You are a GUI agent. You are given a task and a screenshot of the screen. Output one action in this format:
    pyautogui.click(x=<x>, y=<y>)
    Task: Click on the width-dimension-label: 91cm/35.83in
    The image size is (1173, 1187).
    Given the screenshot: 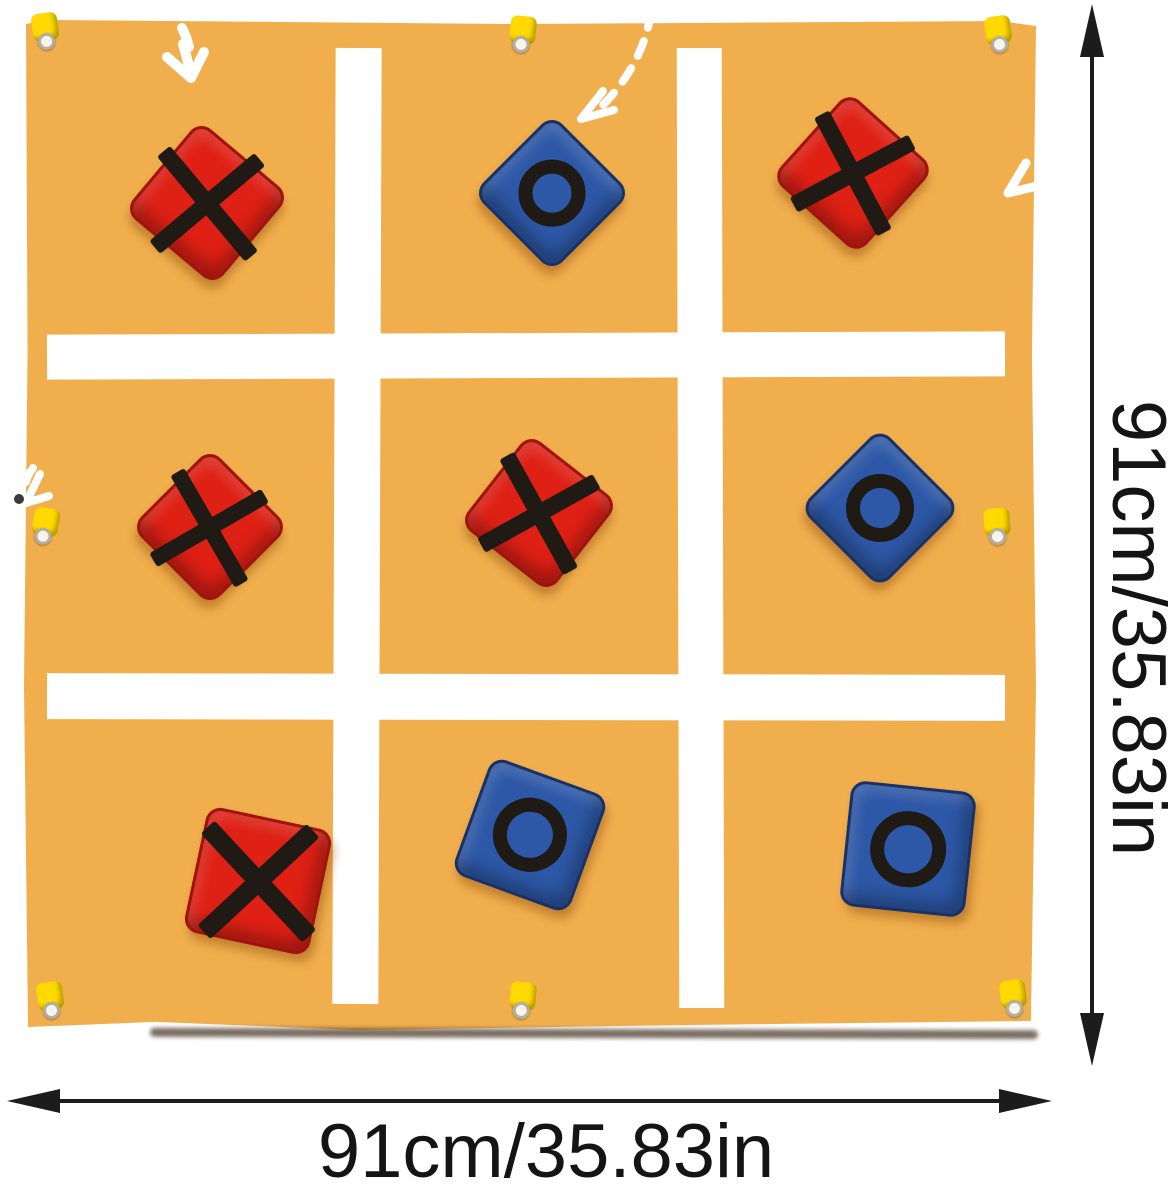 What is the action you would take?
    pyautogui.click(x=546, y=1148)
    